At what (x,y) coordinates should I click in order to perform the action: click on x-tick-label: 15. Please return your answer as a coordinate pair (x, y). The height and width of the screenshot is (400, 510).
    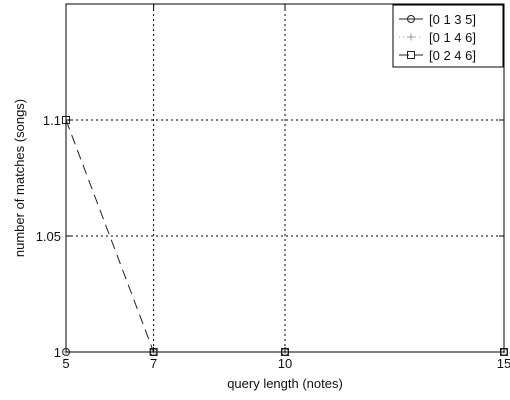
    Looking at the image, I should click on (503, 363).